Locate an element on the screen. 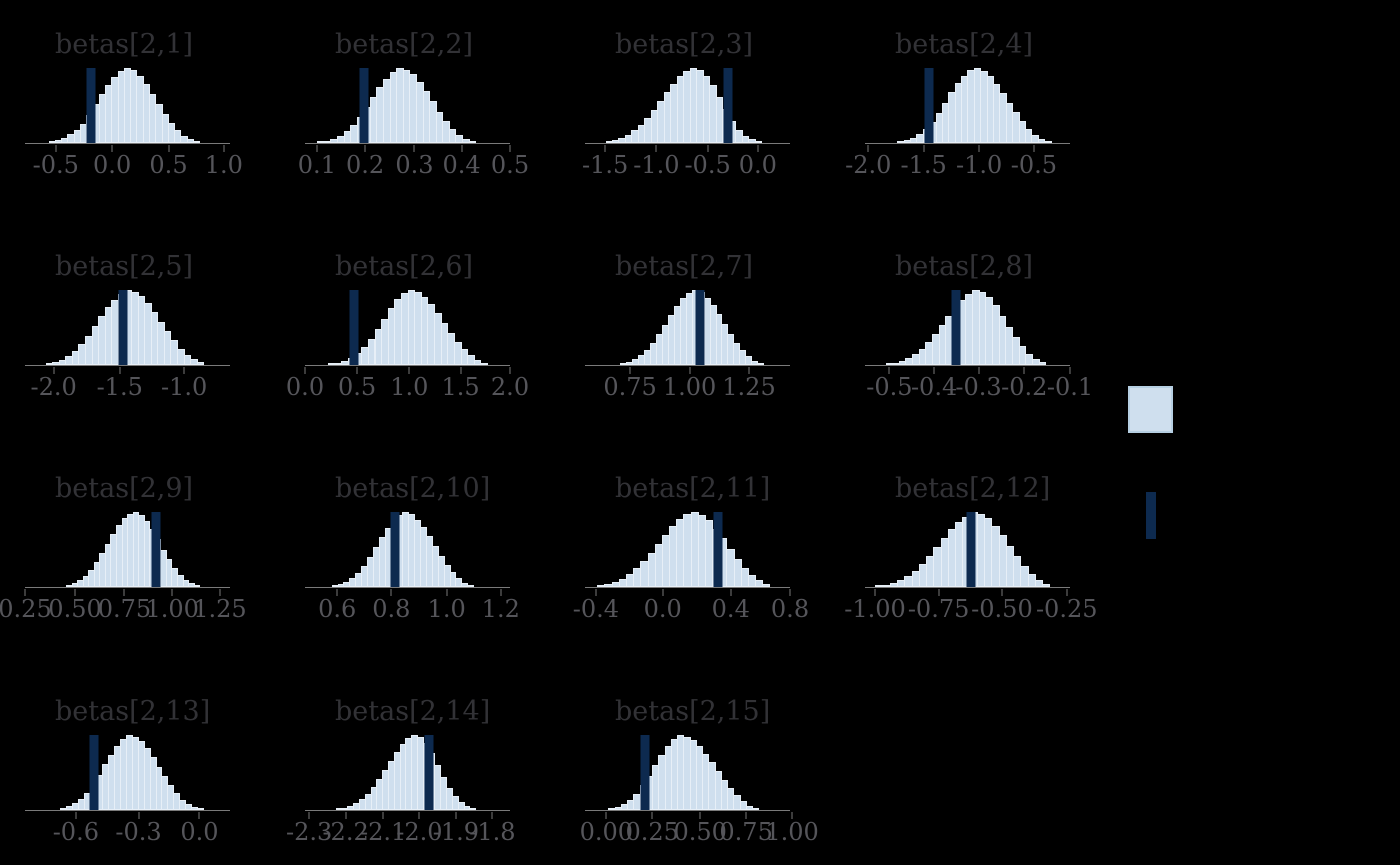 This screenshot has width=1400, height=865. x-axis-tick-label: -2.2 is located at coordinates (345, 832).